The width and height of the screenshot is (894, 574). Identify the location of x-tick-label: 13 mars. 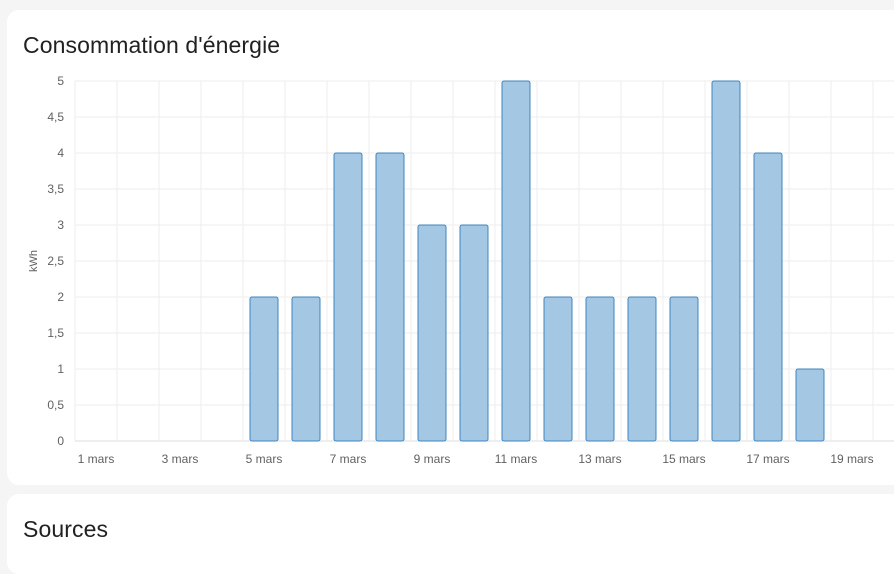
(599, 459).